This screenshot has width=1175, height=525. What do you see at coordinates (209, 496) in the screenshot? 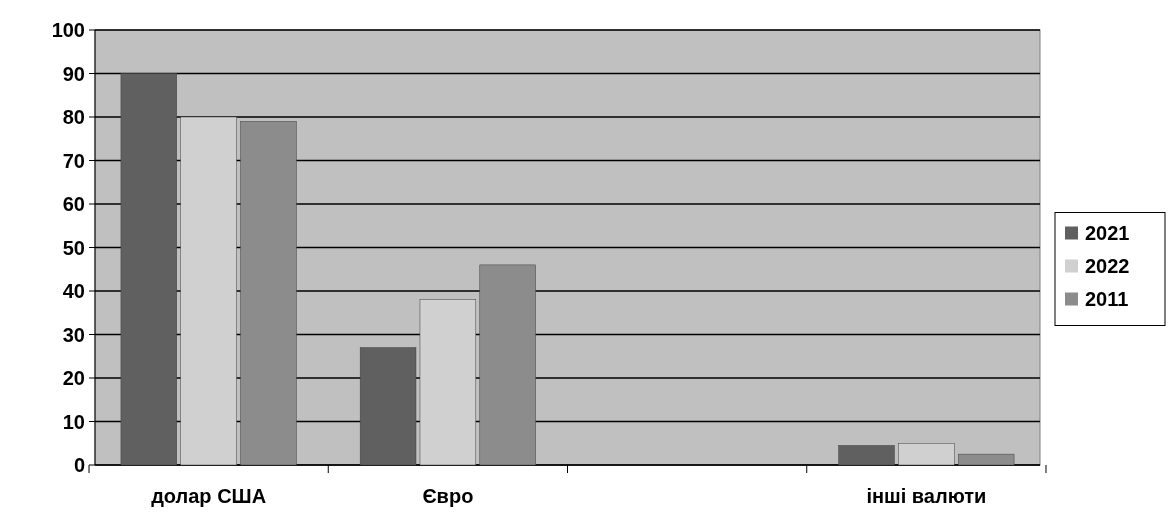
I see `x-tick-label: долар США` at bounding box center [209, 496].